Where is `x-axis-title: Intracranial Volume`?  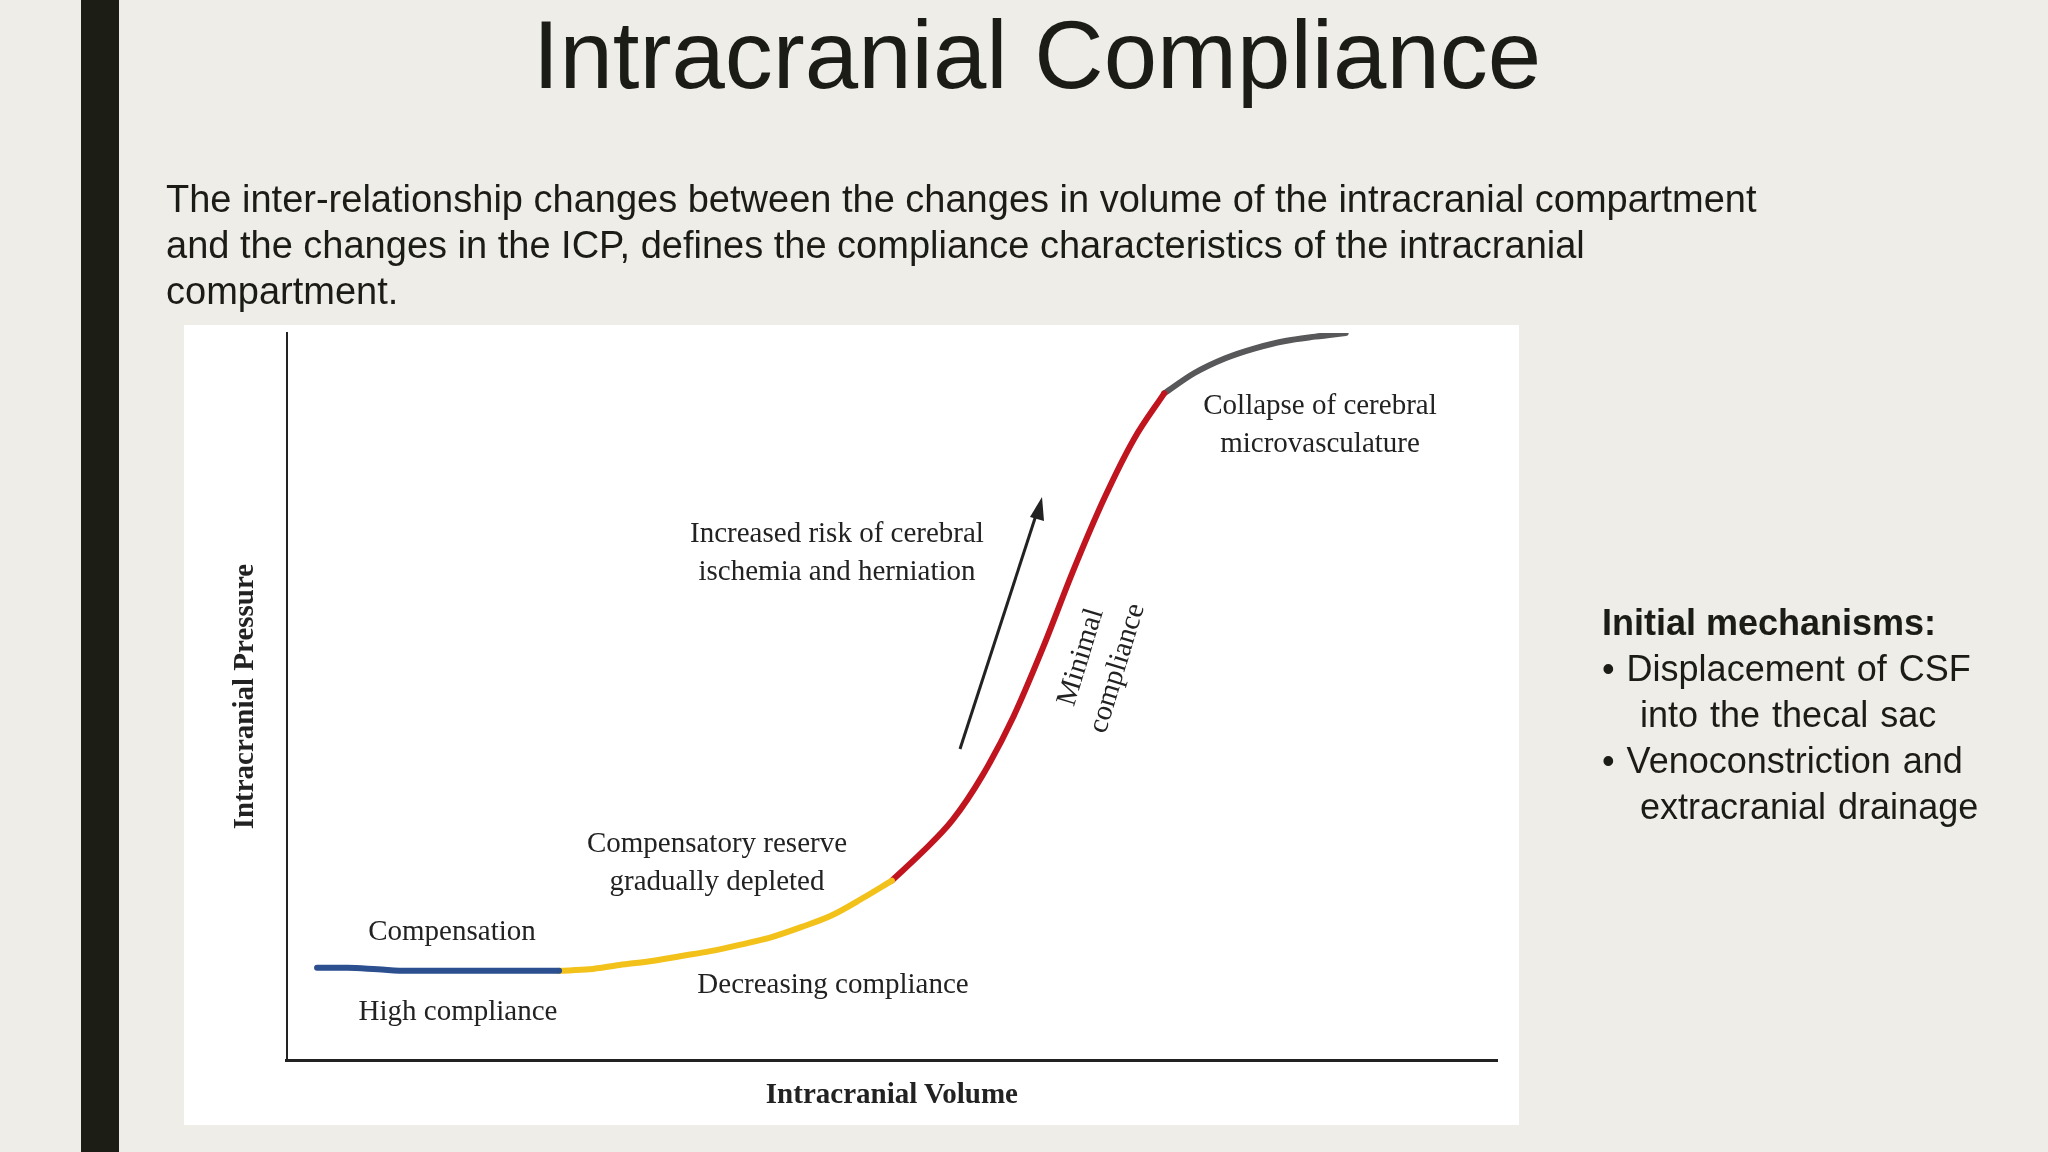 x-axis-title: Intracranial Volume is located at coordinates (892, 1093).